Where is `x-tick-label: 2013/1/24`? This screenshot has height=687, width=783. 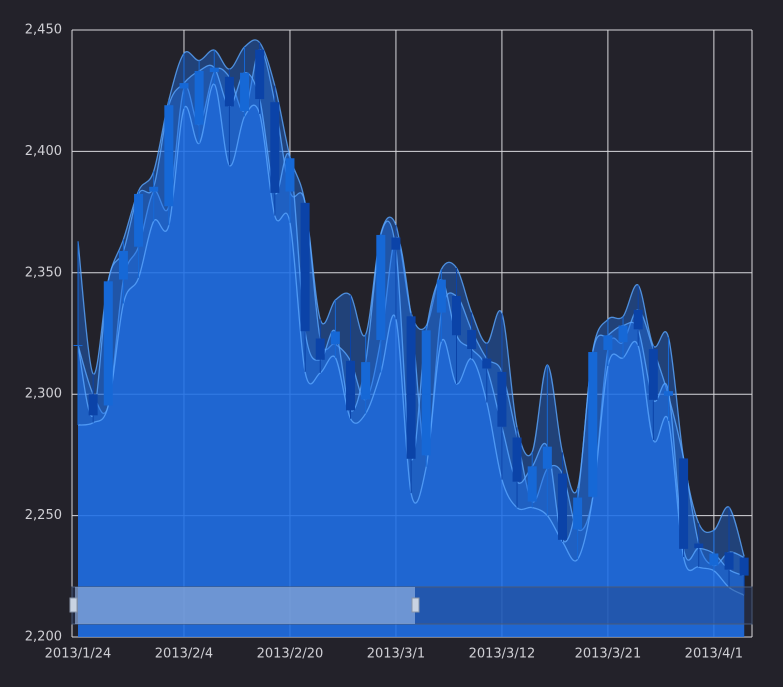 x-tick-label: 2013/1/24 is located at coordinates (78, 654).